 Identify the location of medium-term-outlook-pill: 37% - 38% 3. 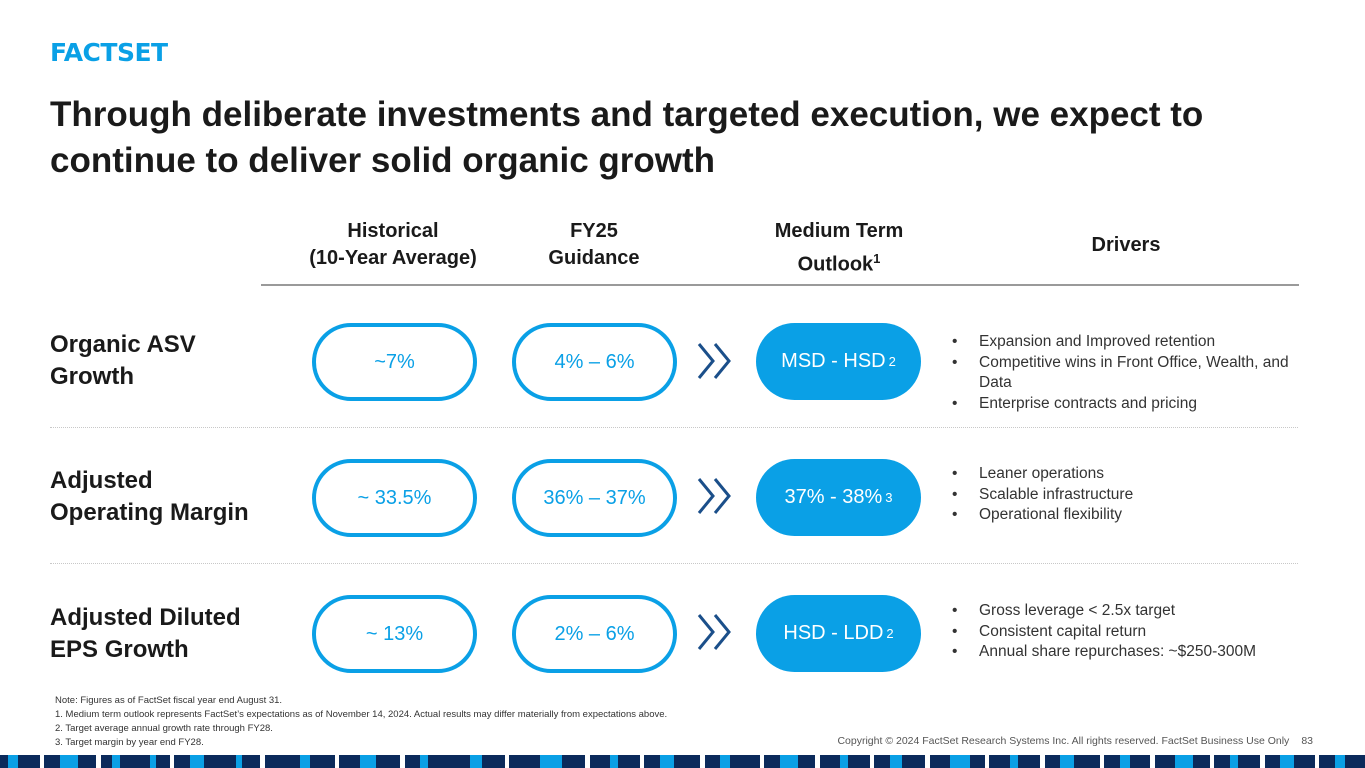
(838, 497).